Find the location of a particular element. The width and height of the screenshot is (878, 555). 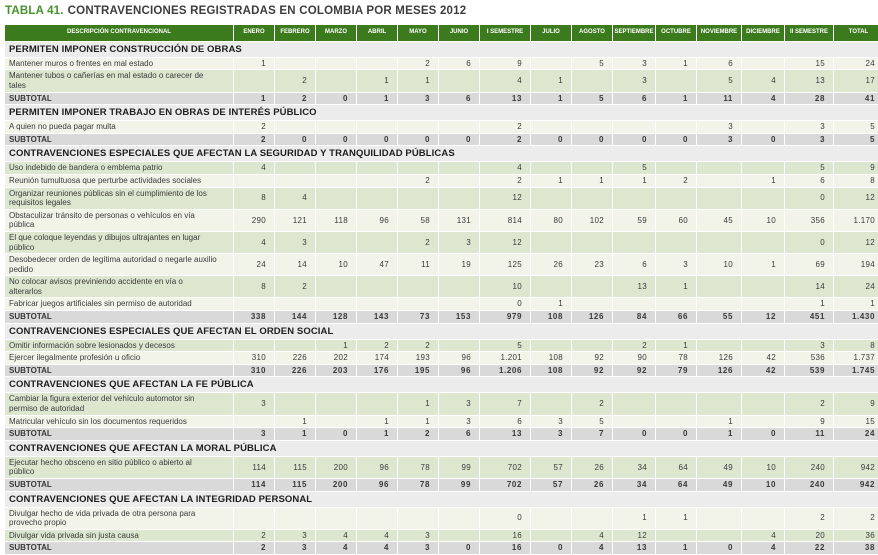

value-cell: 102 is located at coordinates (592, 220).